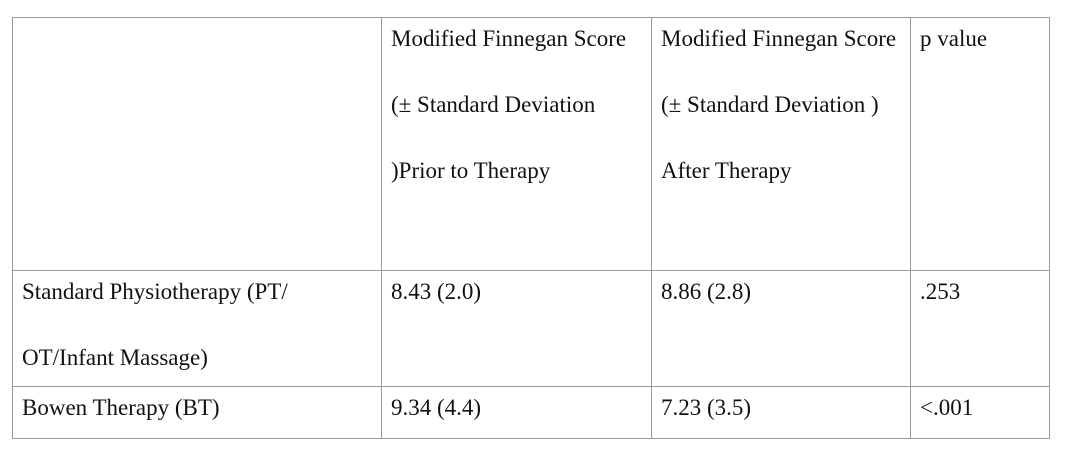 This screenshot has height=458, width=1066. I want to click on header-cell: p value, so click(980, 144).